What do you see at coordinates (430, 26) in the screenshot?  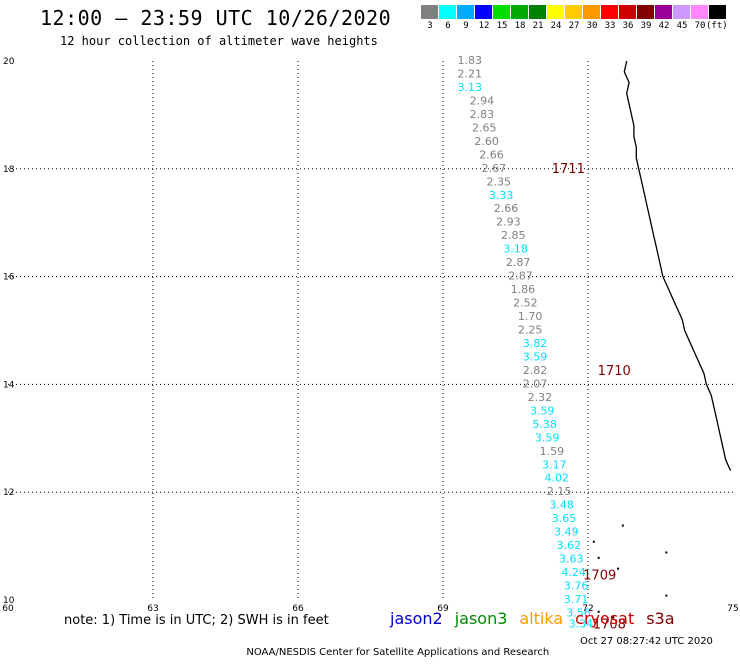 I see `legend-label: 3` at bounding box center [430, 26].